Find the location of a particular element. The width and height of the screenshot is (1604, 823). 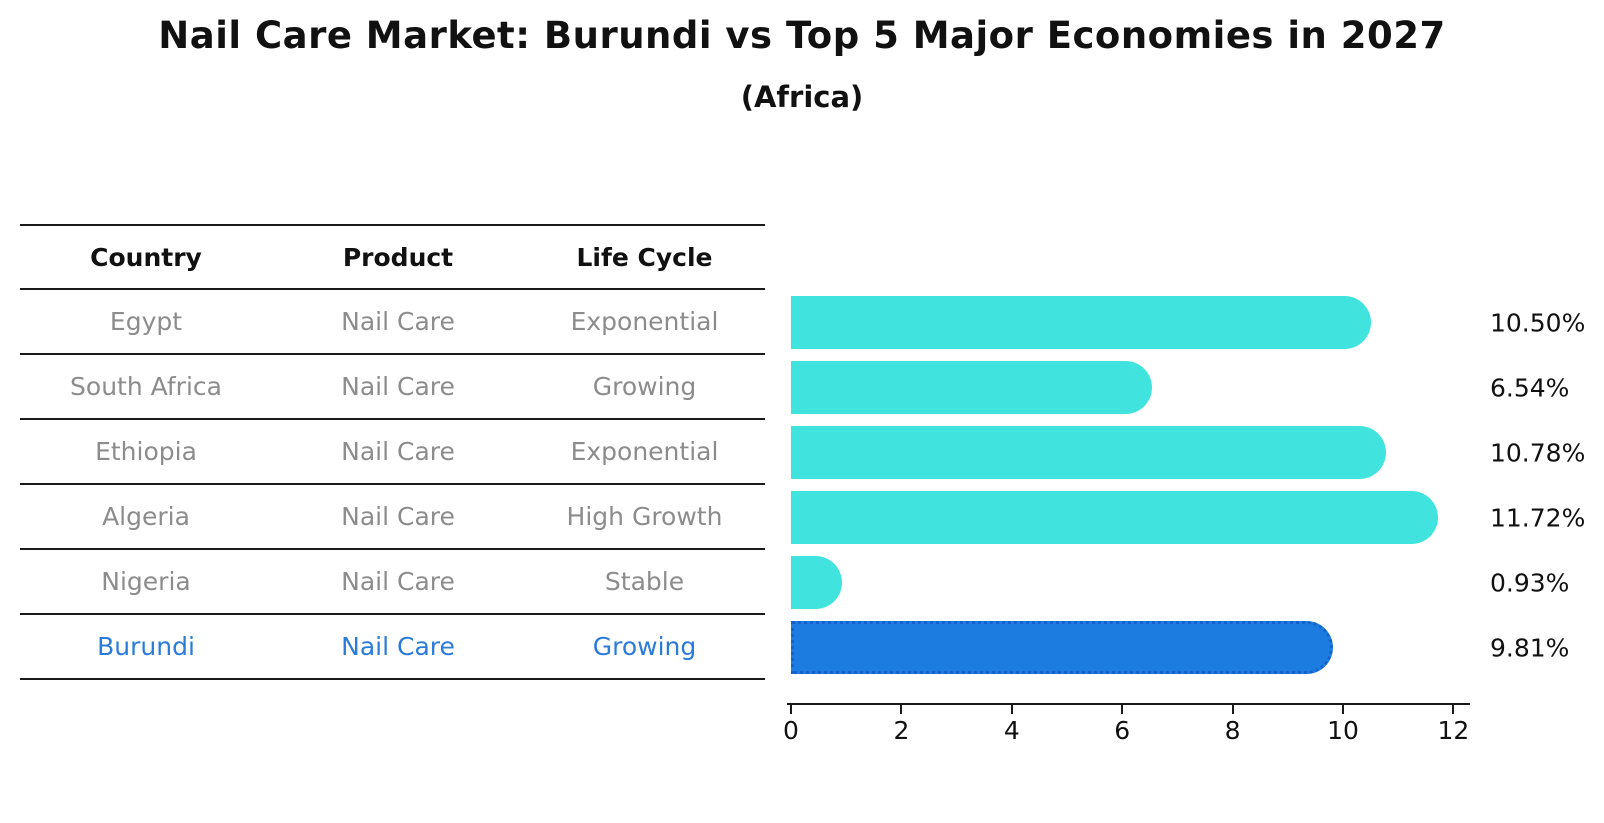

table-row: Egypt Nail Care Exponential is located at coordinates (392, 322).